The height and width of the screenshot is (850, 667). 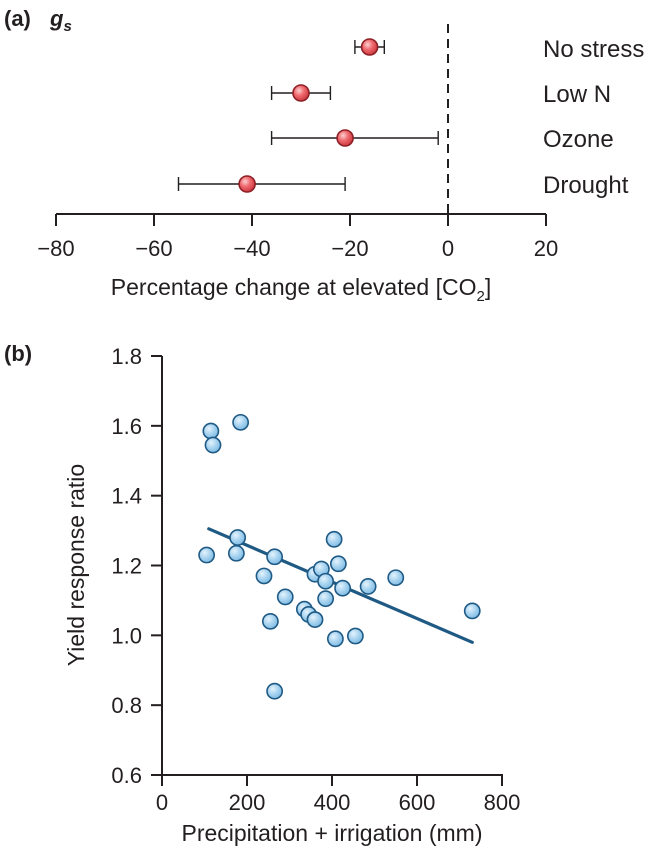 I want to click on y-tick-label: 1.4, so click(x=126, y=496).